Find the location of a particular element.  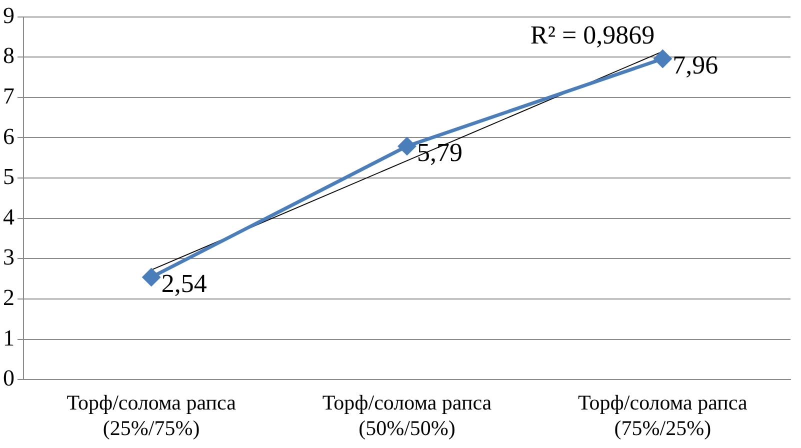

data-label: 7,96 is located at coordinates (695, 65).